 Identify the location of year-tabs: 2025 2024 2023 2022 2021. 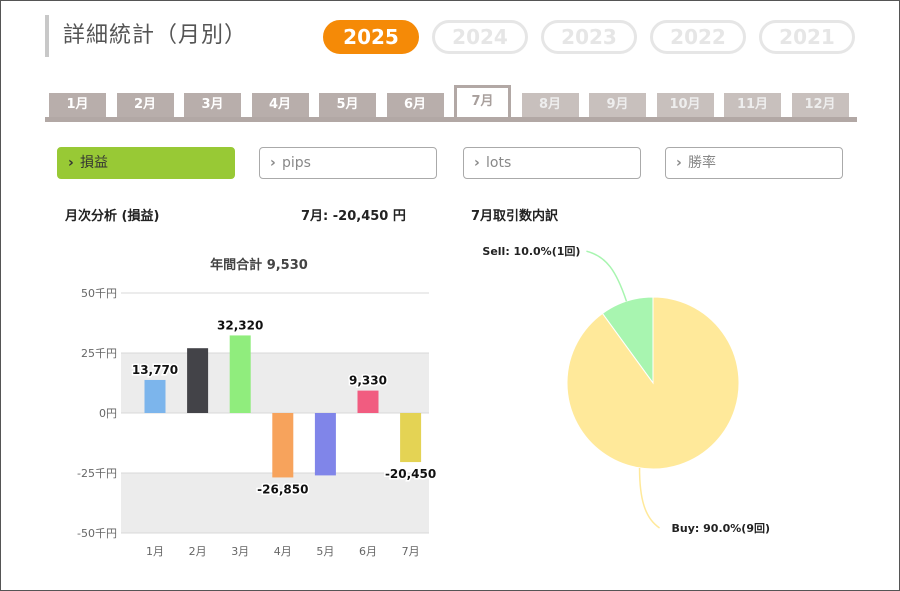
(595, 37).